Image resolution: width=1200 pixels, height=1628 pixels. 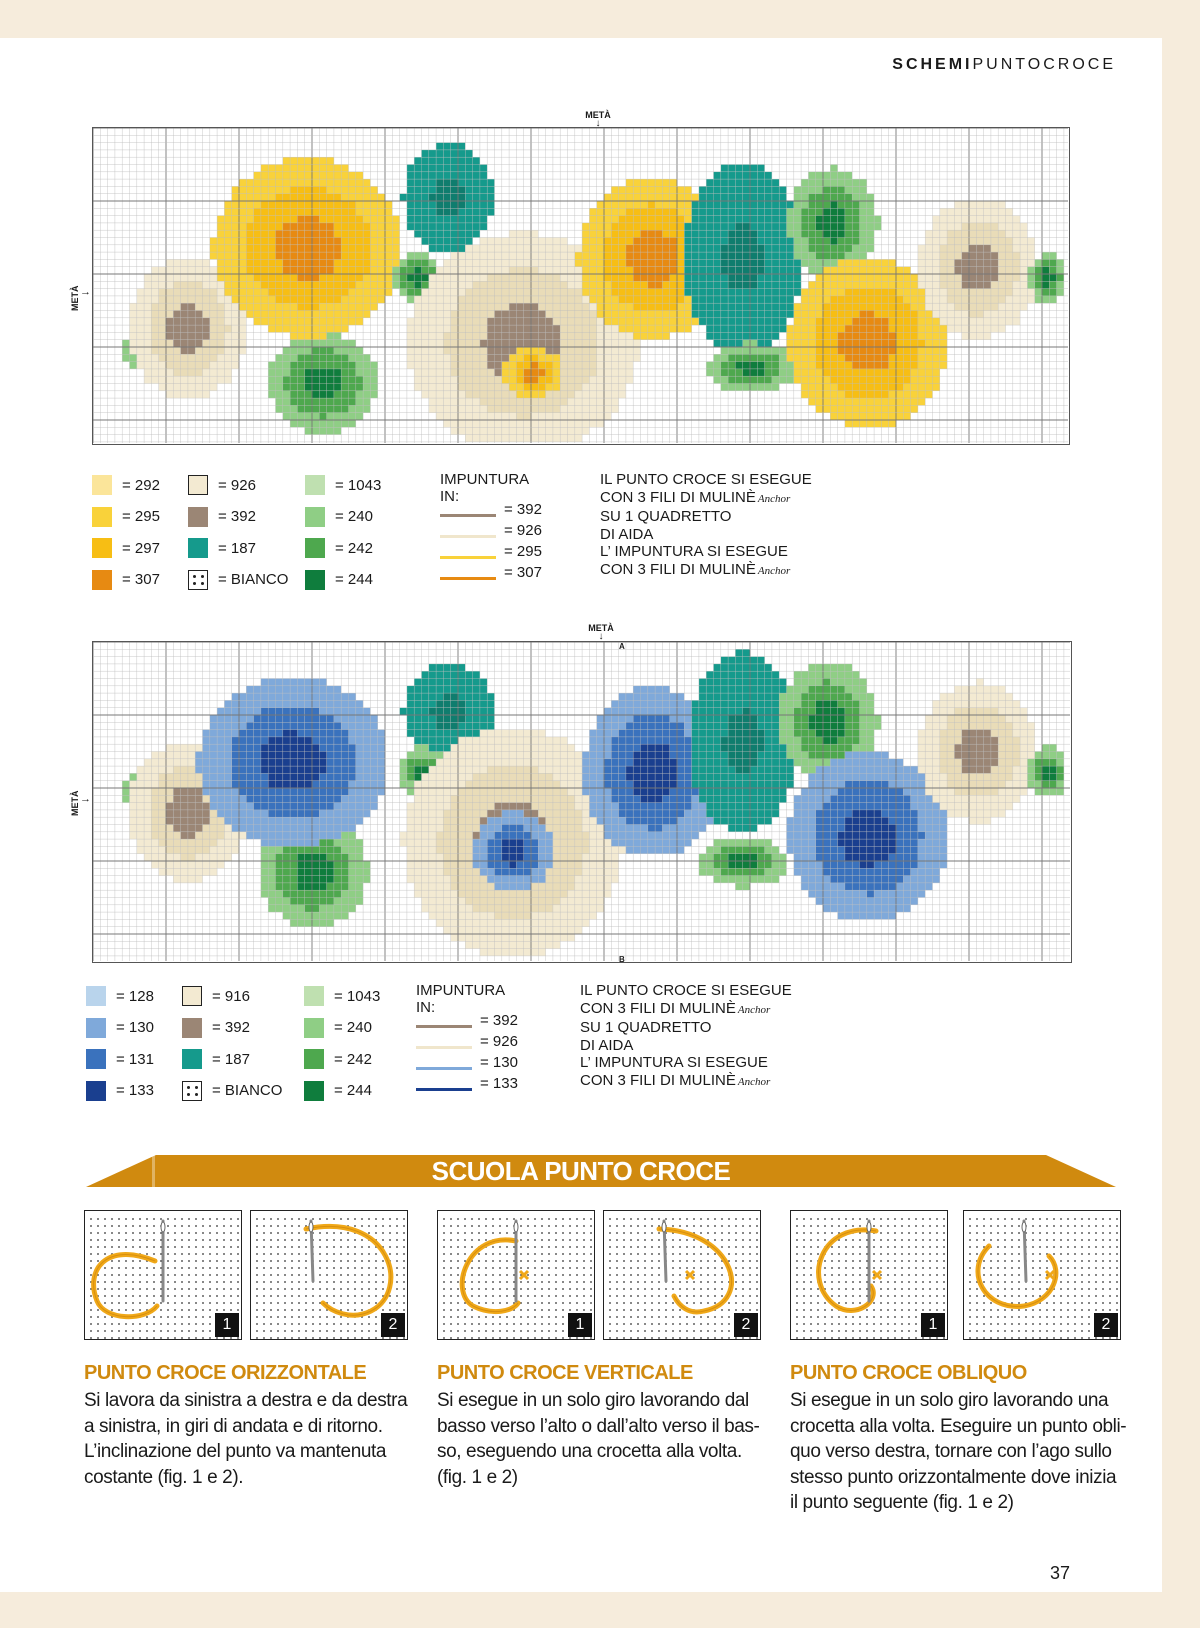 What do you see at coordinates (126, 548) in the screenshot?
I see `legend-swatch-row: = 297` at bounding box center [126, 548].